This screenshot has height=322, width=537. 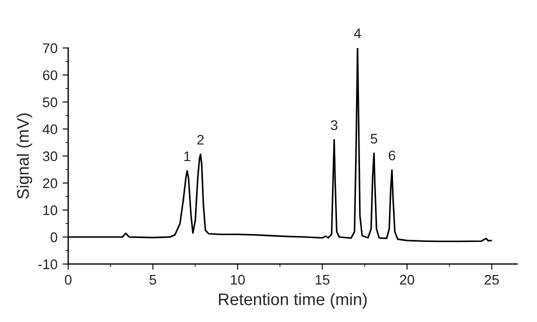 I want to click on x-tick-label: 25, so click(x=491, y=279).